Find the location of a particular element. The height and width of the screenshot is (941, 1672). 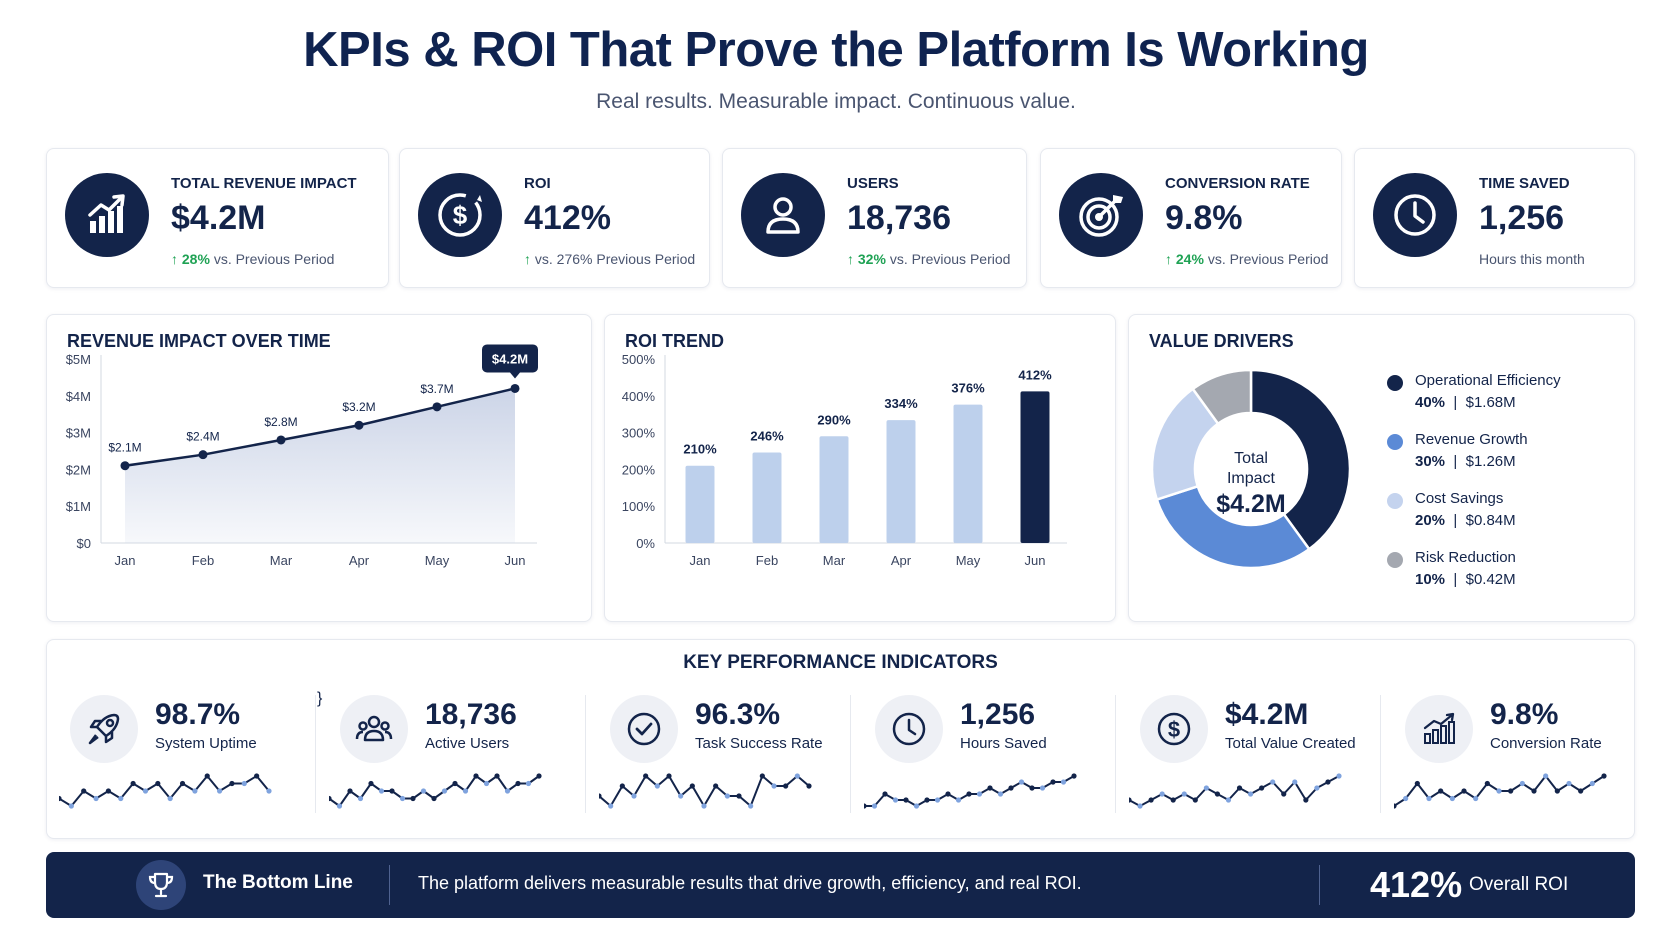

legend-percent: 10% is located at coordinates (1430, 579).